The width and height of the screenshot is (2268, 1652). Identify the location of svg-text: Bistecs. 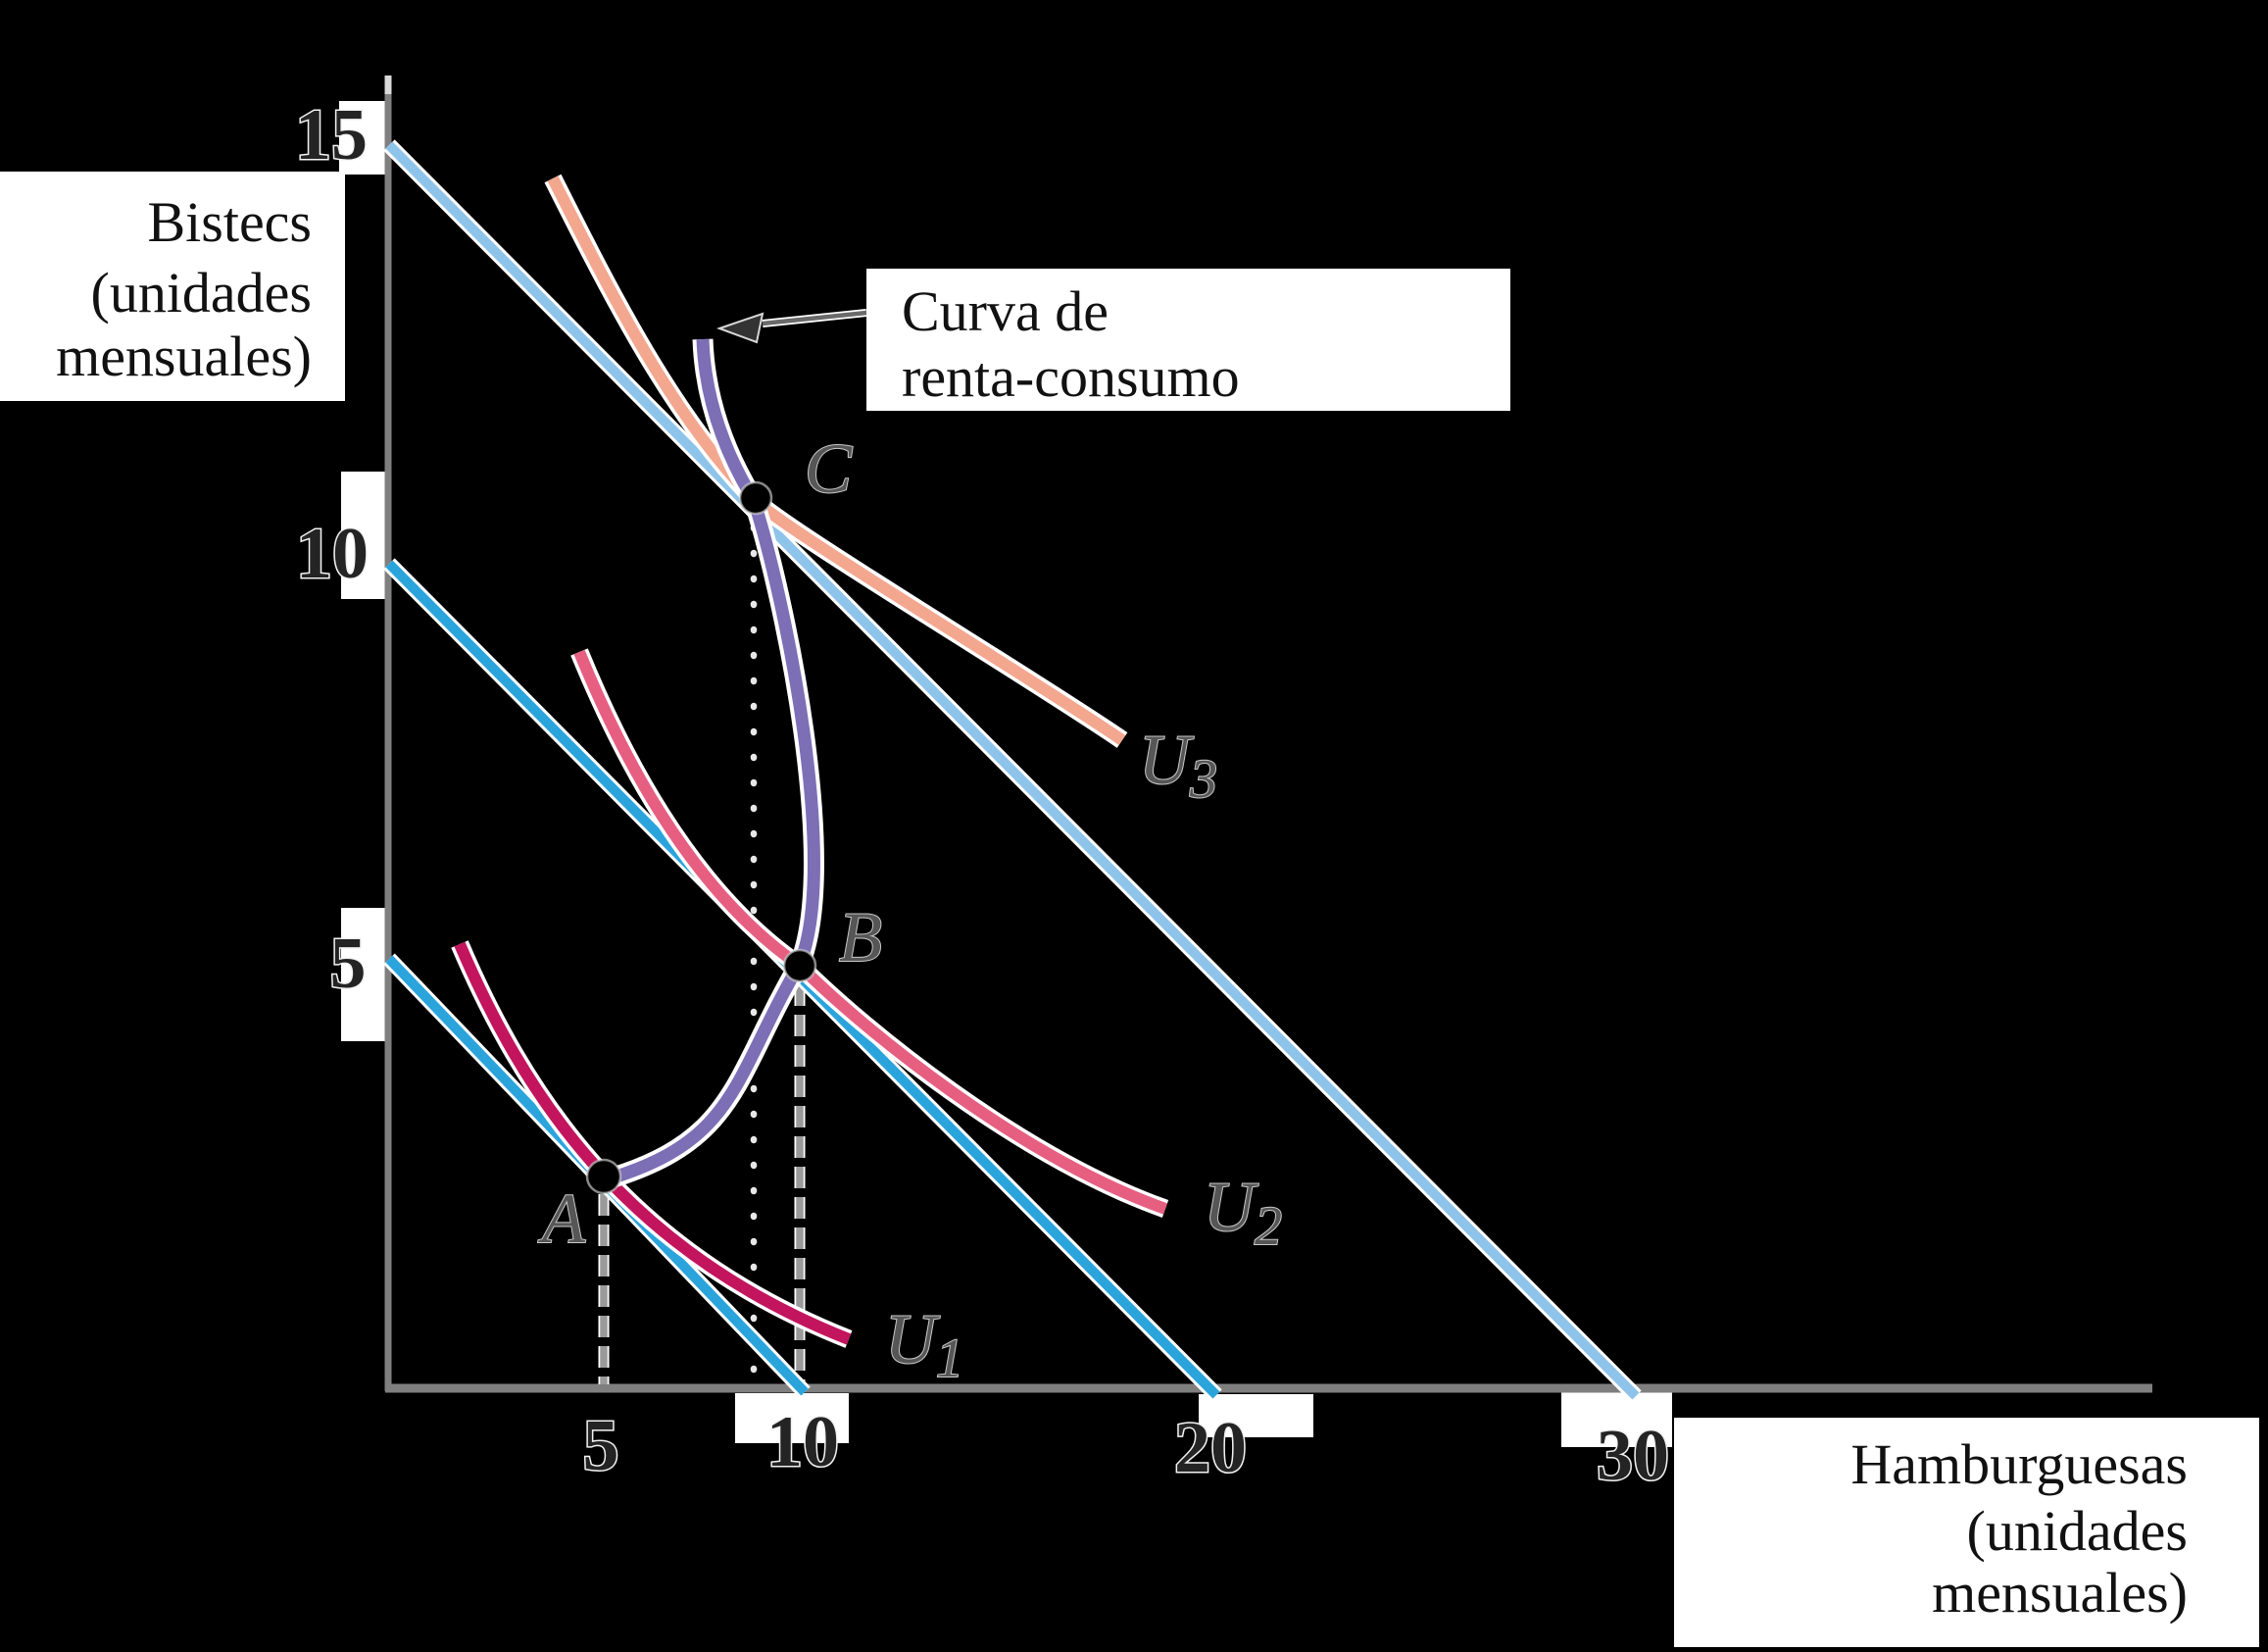
(229, 222).